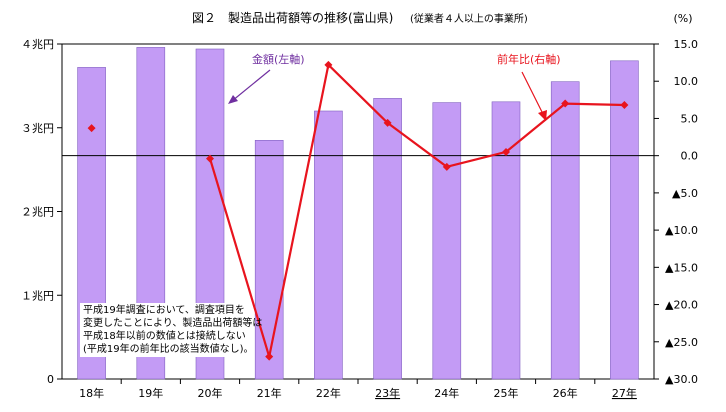  What do you see at coordinates (278, 59) in the screenshot?
I see `legend-amount-label: 金額(左軸)` at bounding box center [278, 59].